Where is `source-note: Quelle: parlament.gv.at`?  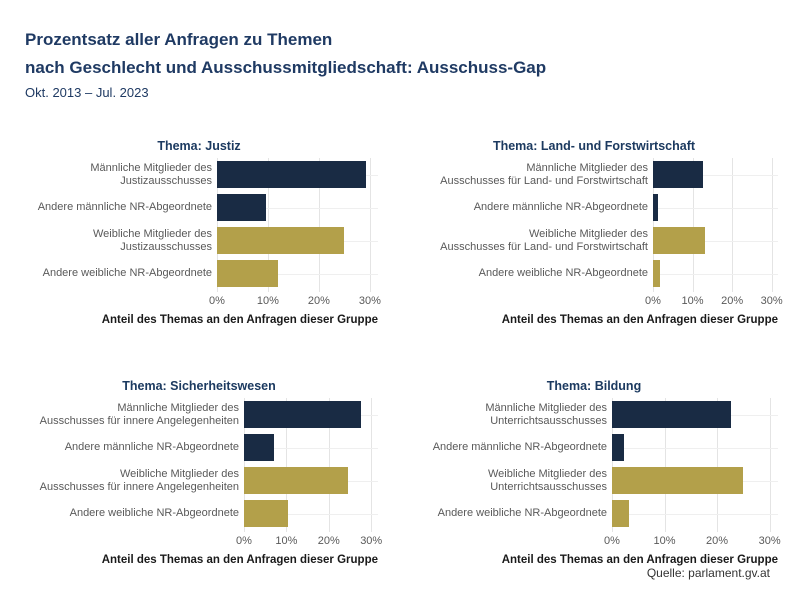 source-note: Quelle: parlament.gv.at is located at coordinates (708, 573).